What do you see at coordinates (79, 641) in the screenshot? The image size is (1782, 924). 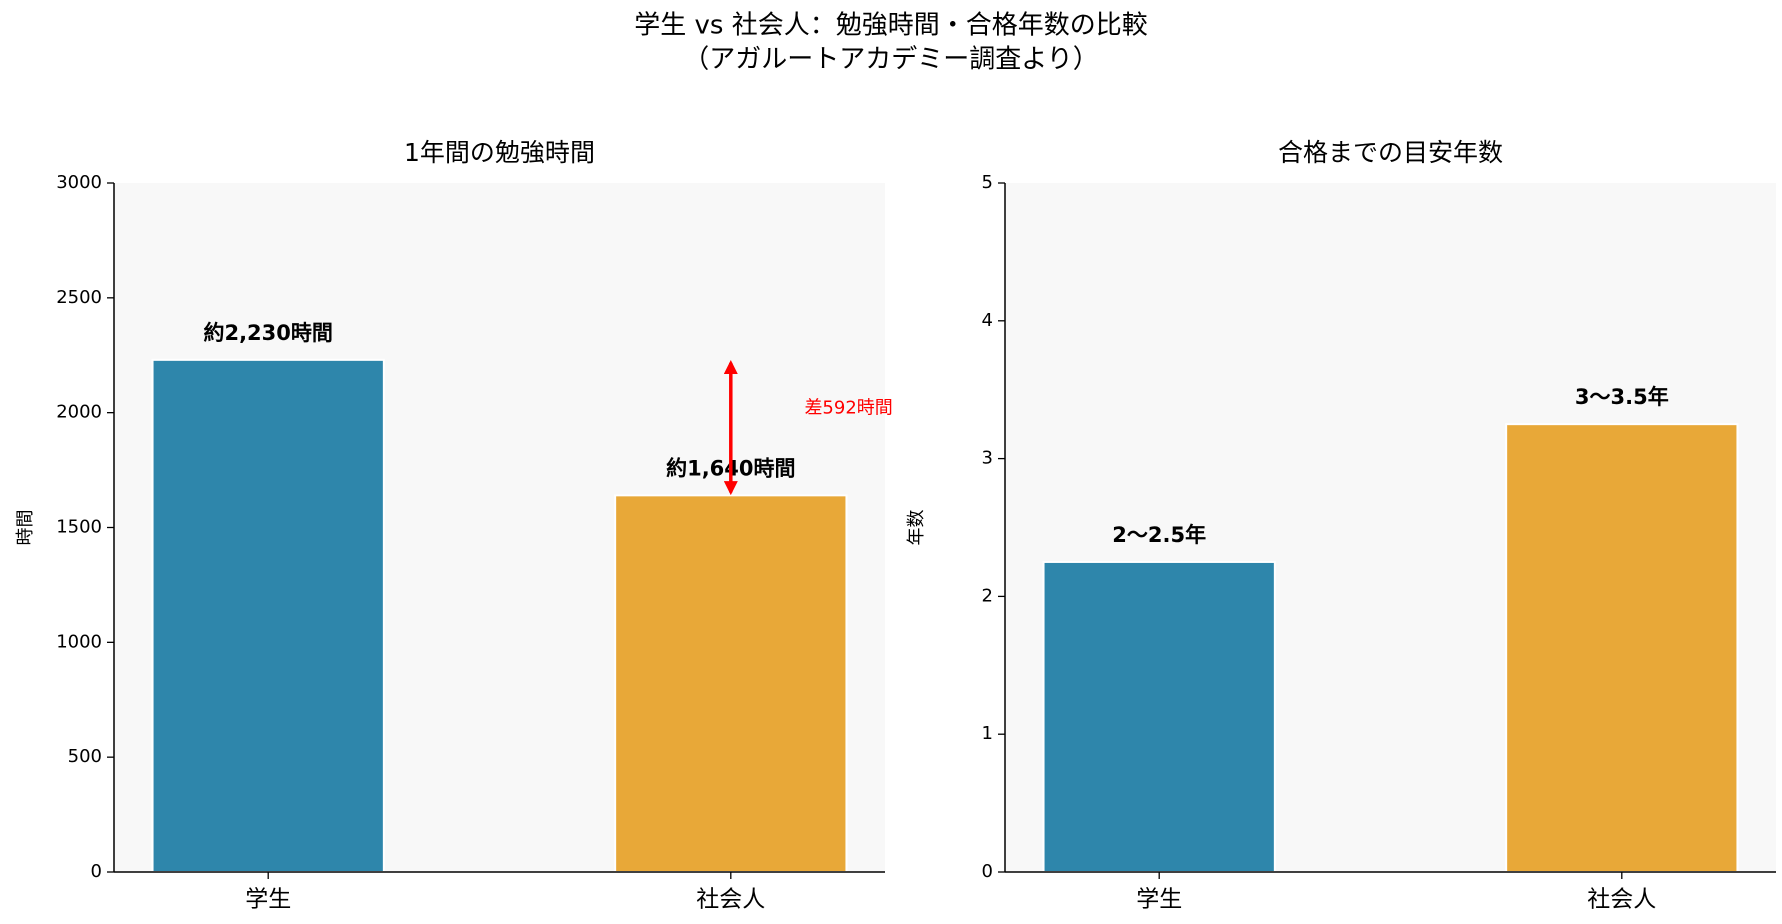 I see `y-tick-label: 1000` at bounding box center [79, 641].